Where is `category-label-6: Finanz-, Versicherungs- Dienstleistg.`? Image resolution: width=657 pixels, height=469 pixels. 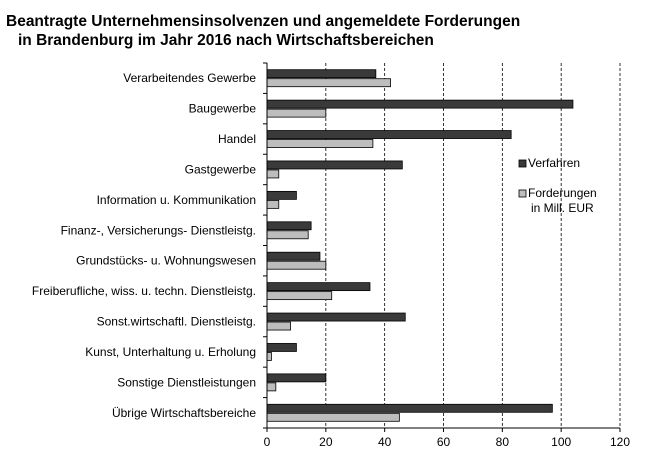 category-label-6: Finanz-, Versicherungs- Dienstleistg. is located at coordinates (158, 230).